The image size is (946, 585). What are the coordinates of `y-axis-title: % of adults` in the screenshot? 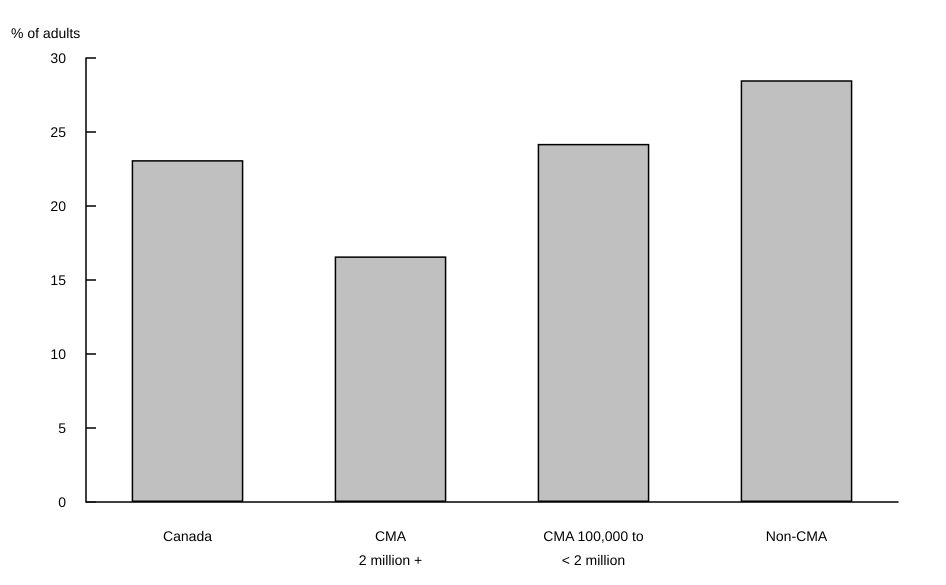 It's located at (45, 33).